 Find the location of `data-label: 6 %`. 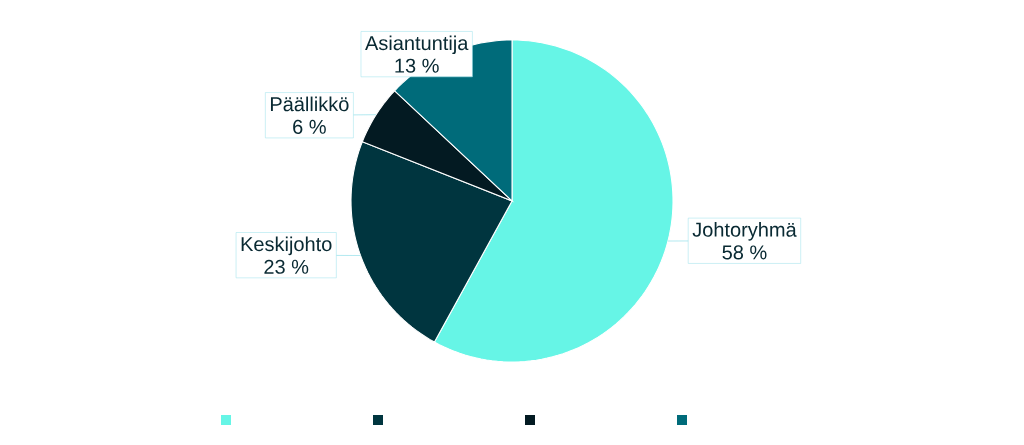

data-label: 6 % is located at coordinates (309, 126).